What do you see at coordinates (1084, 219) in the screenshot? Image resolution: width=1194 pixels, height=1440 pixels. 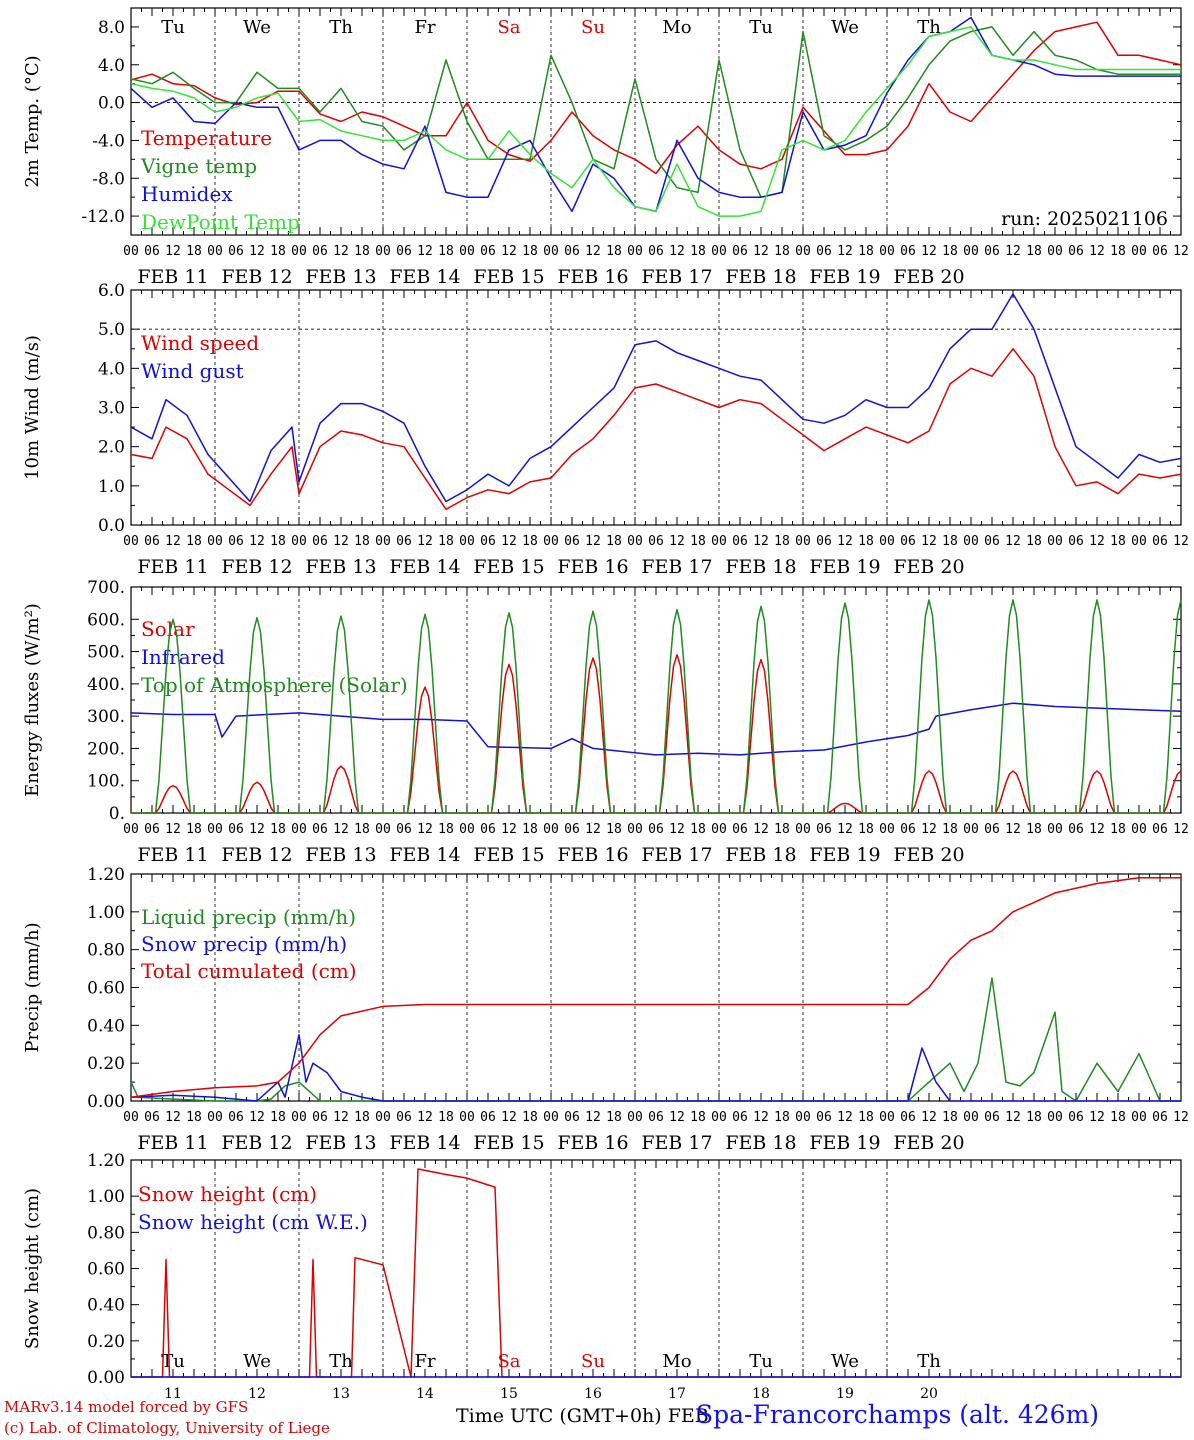 I see `run-label: run: 2025021106` at bounding box center [1084, 219].